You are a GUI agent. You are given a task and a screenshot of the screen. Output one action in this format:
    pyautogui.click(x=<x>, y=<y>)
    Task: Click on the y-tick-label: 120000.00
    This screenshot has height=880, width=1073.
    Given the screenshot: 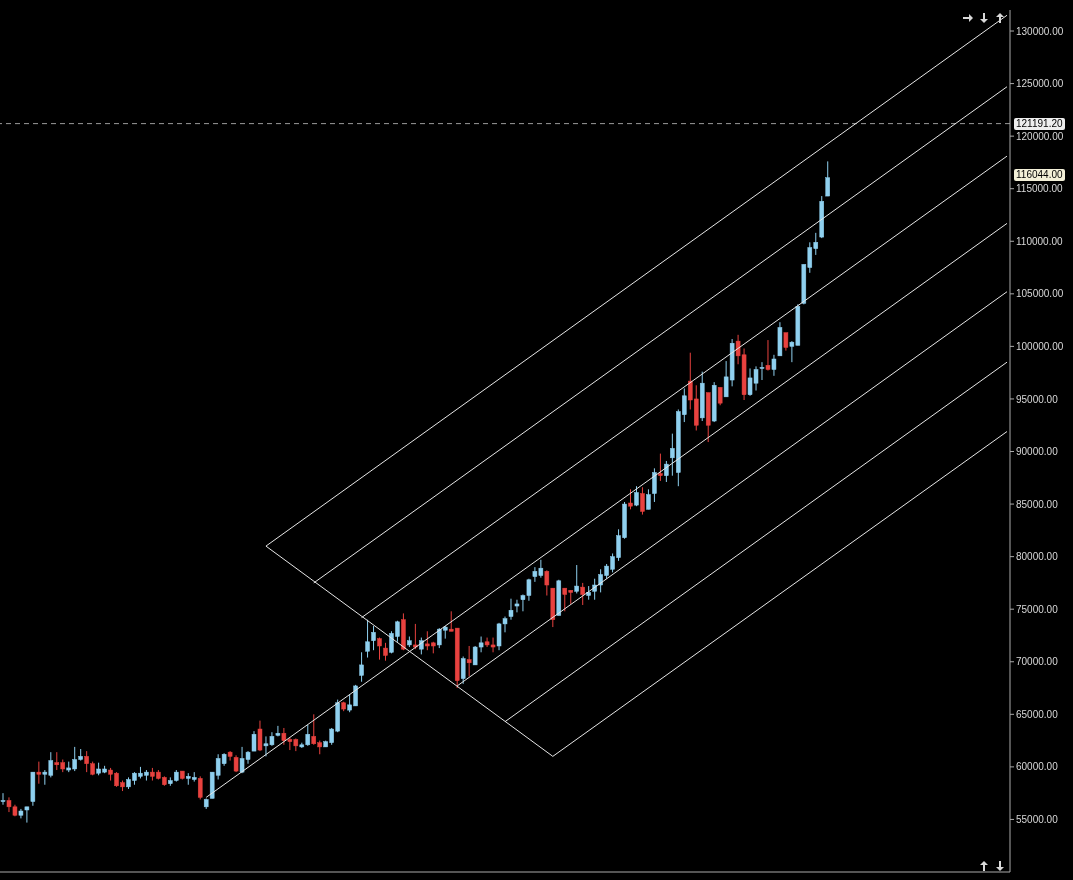 What is the action you would take?
    pyautogui.click(x=1040, y=136)
    